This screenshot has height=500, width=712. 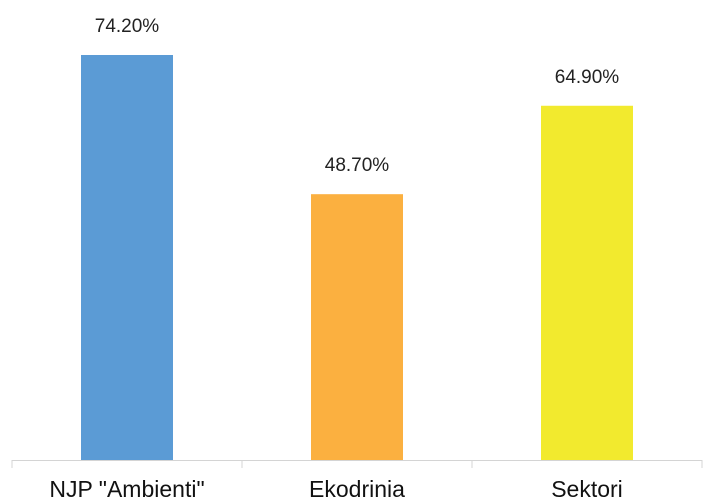 I want to click on data-label-1: 48.70%, so click(x=357, y=165).